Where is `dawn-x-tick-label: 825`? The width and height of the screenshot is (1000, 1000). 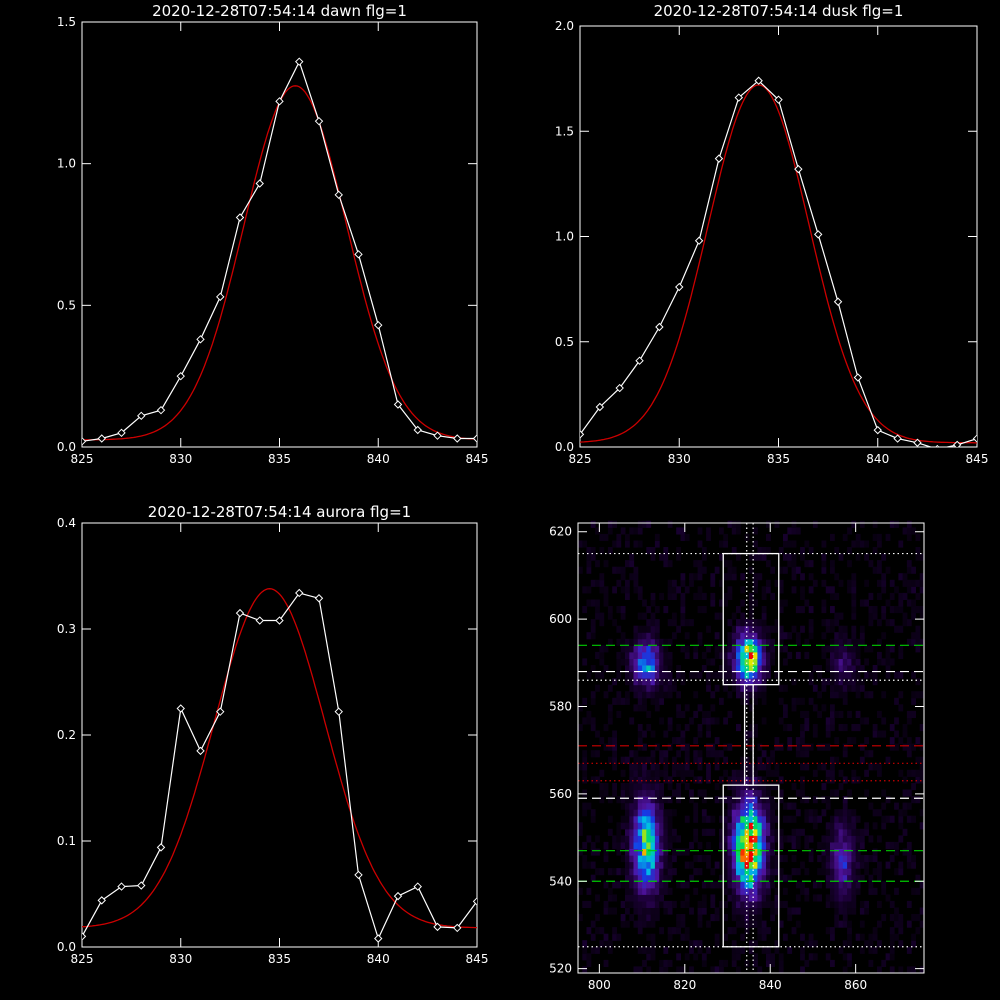
dawn-x-tick-label: 825 is located at coordinates (82, 459).